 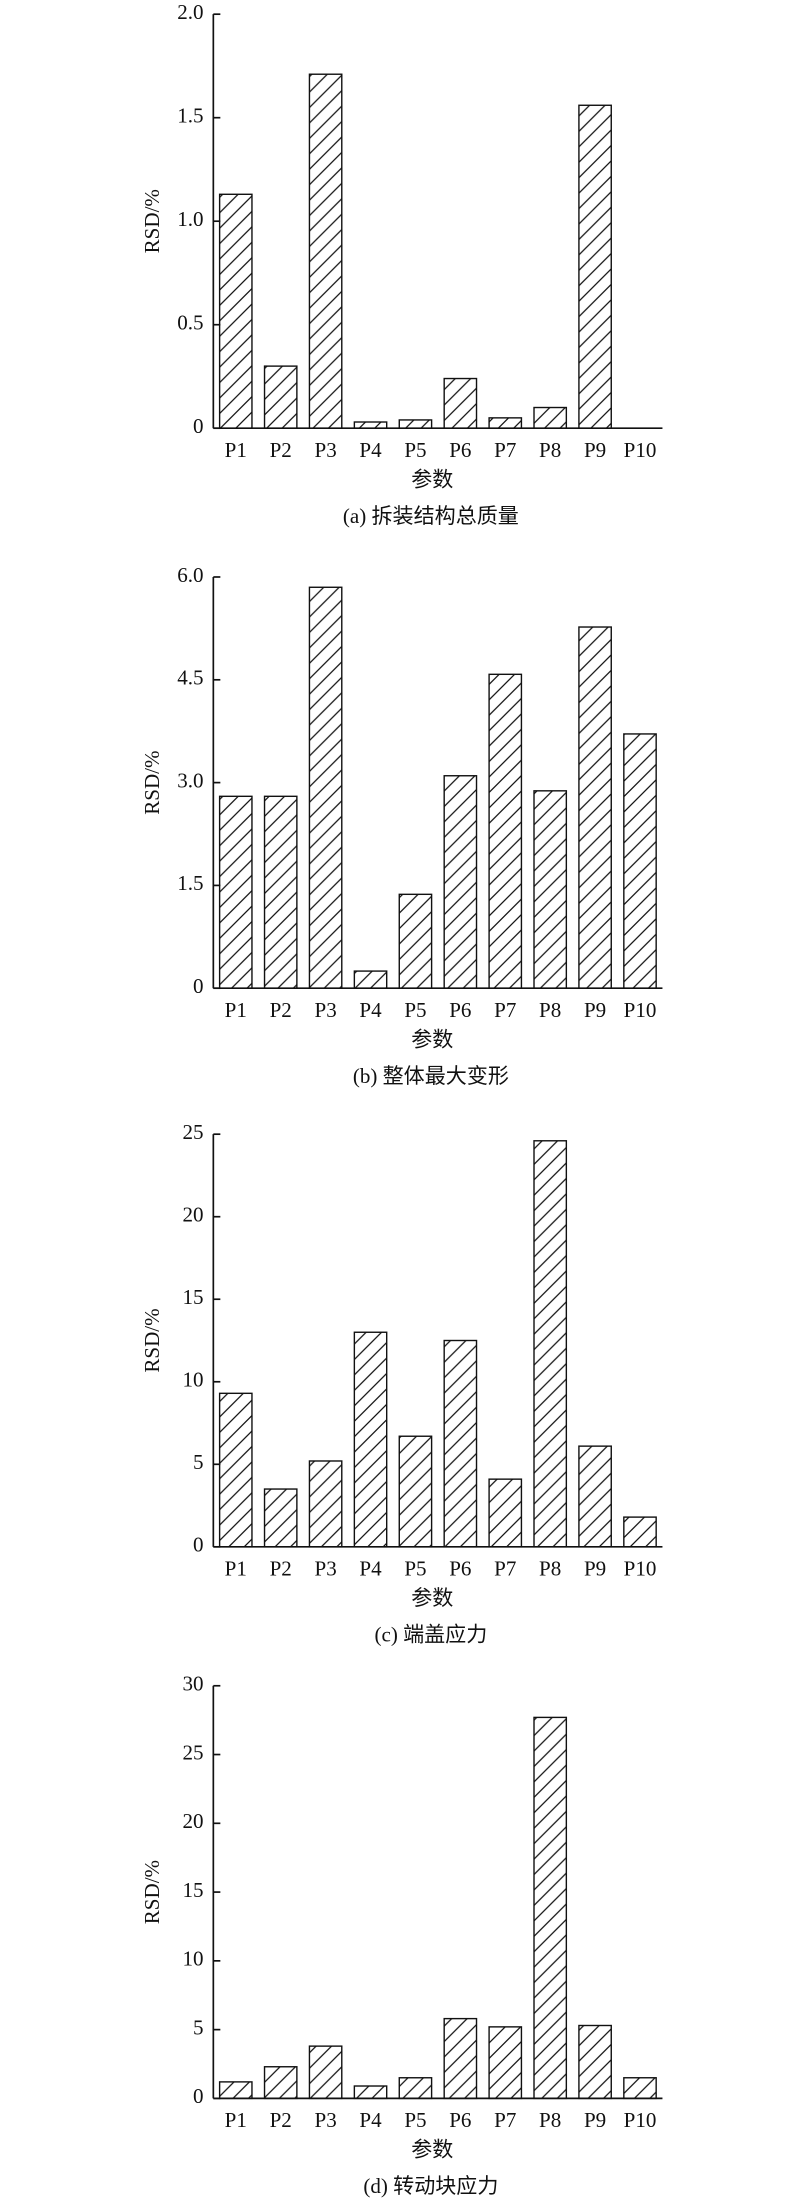 What do you see at coordinates (431, 1076) in the screenshot?
I see `caption: (b) 整体最大变形` at bounding box center [431, 1076].